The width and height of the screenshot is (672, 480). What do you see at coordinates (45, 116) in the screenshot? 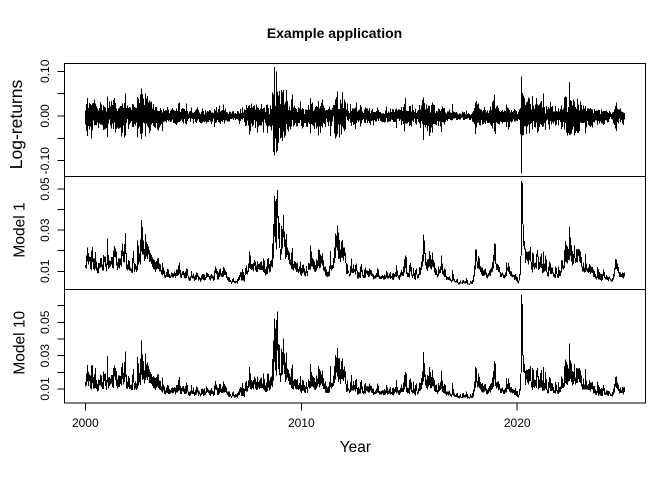
I see `svg-text: 0.00` at bounding box center [45, 116].